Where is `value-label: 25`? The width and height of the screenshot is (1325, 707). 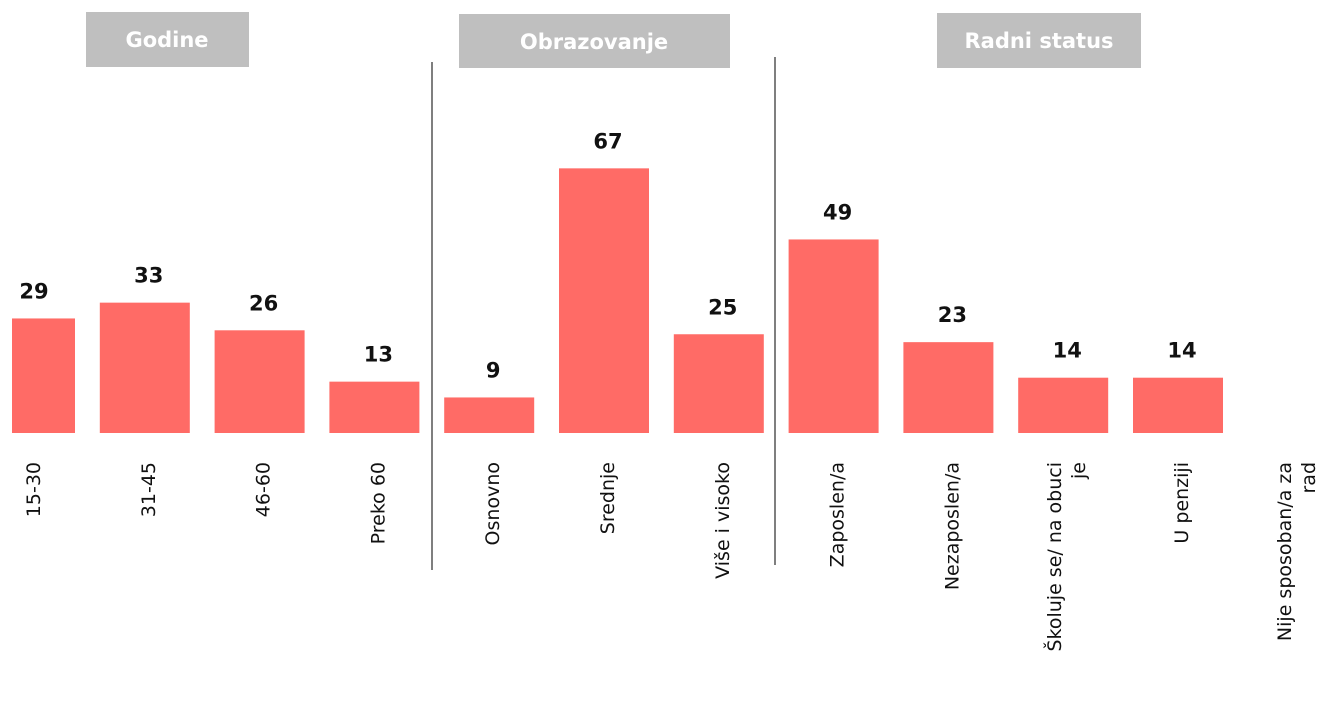
value-label: 25 is located at coordinates (722, 307).